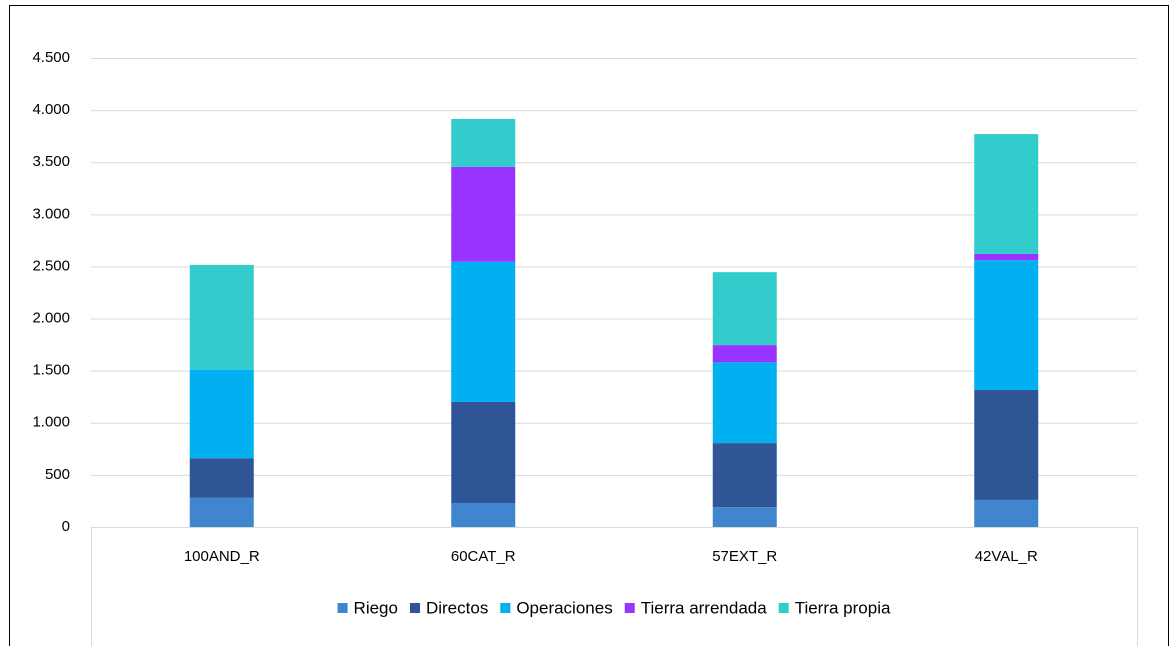 The height and width of the screenshot is (646, 1176). Describe the element at coordinates (51, 265) in the screenshot. I see `y-tick-label: 2.500` at that location.